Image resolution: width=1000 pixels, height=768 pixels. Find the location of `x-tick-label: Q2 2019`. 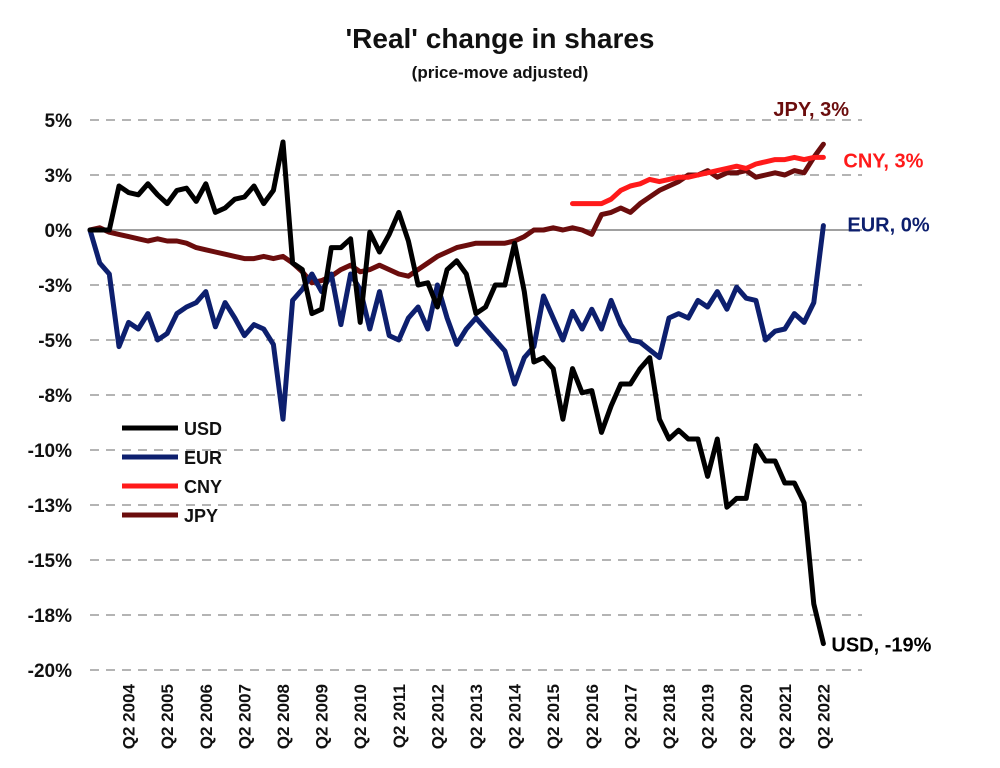

x-tick-label: Q2 2019 is located at coordinates (708, 716).